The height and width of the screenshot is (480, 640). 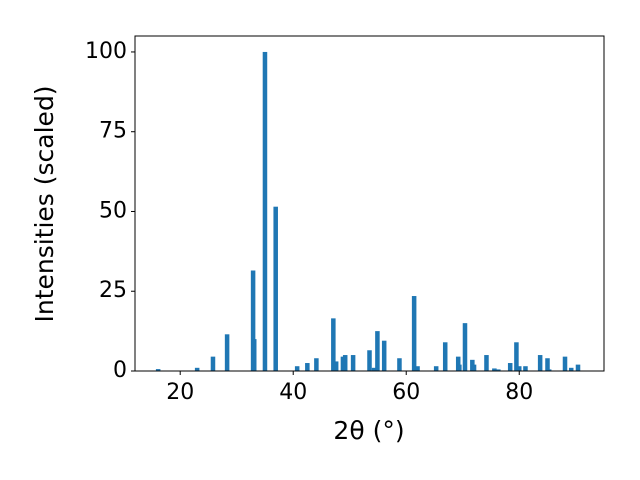 I want to click on y-tick-label: 100, so click(x=106, y=51).